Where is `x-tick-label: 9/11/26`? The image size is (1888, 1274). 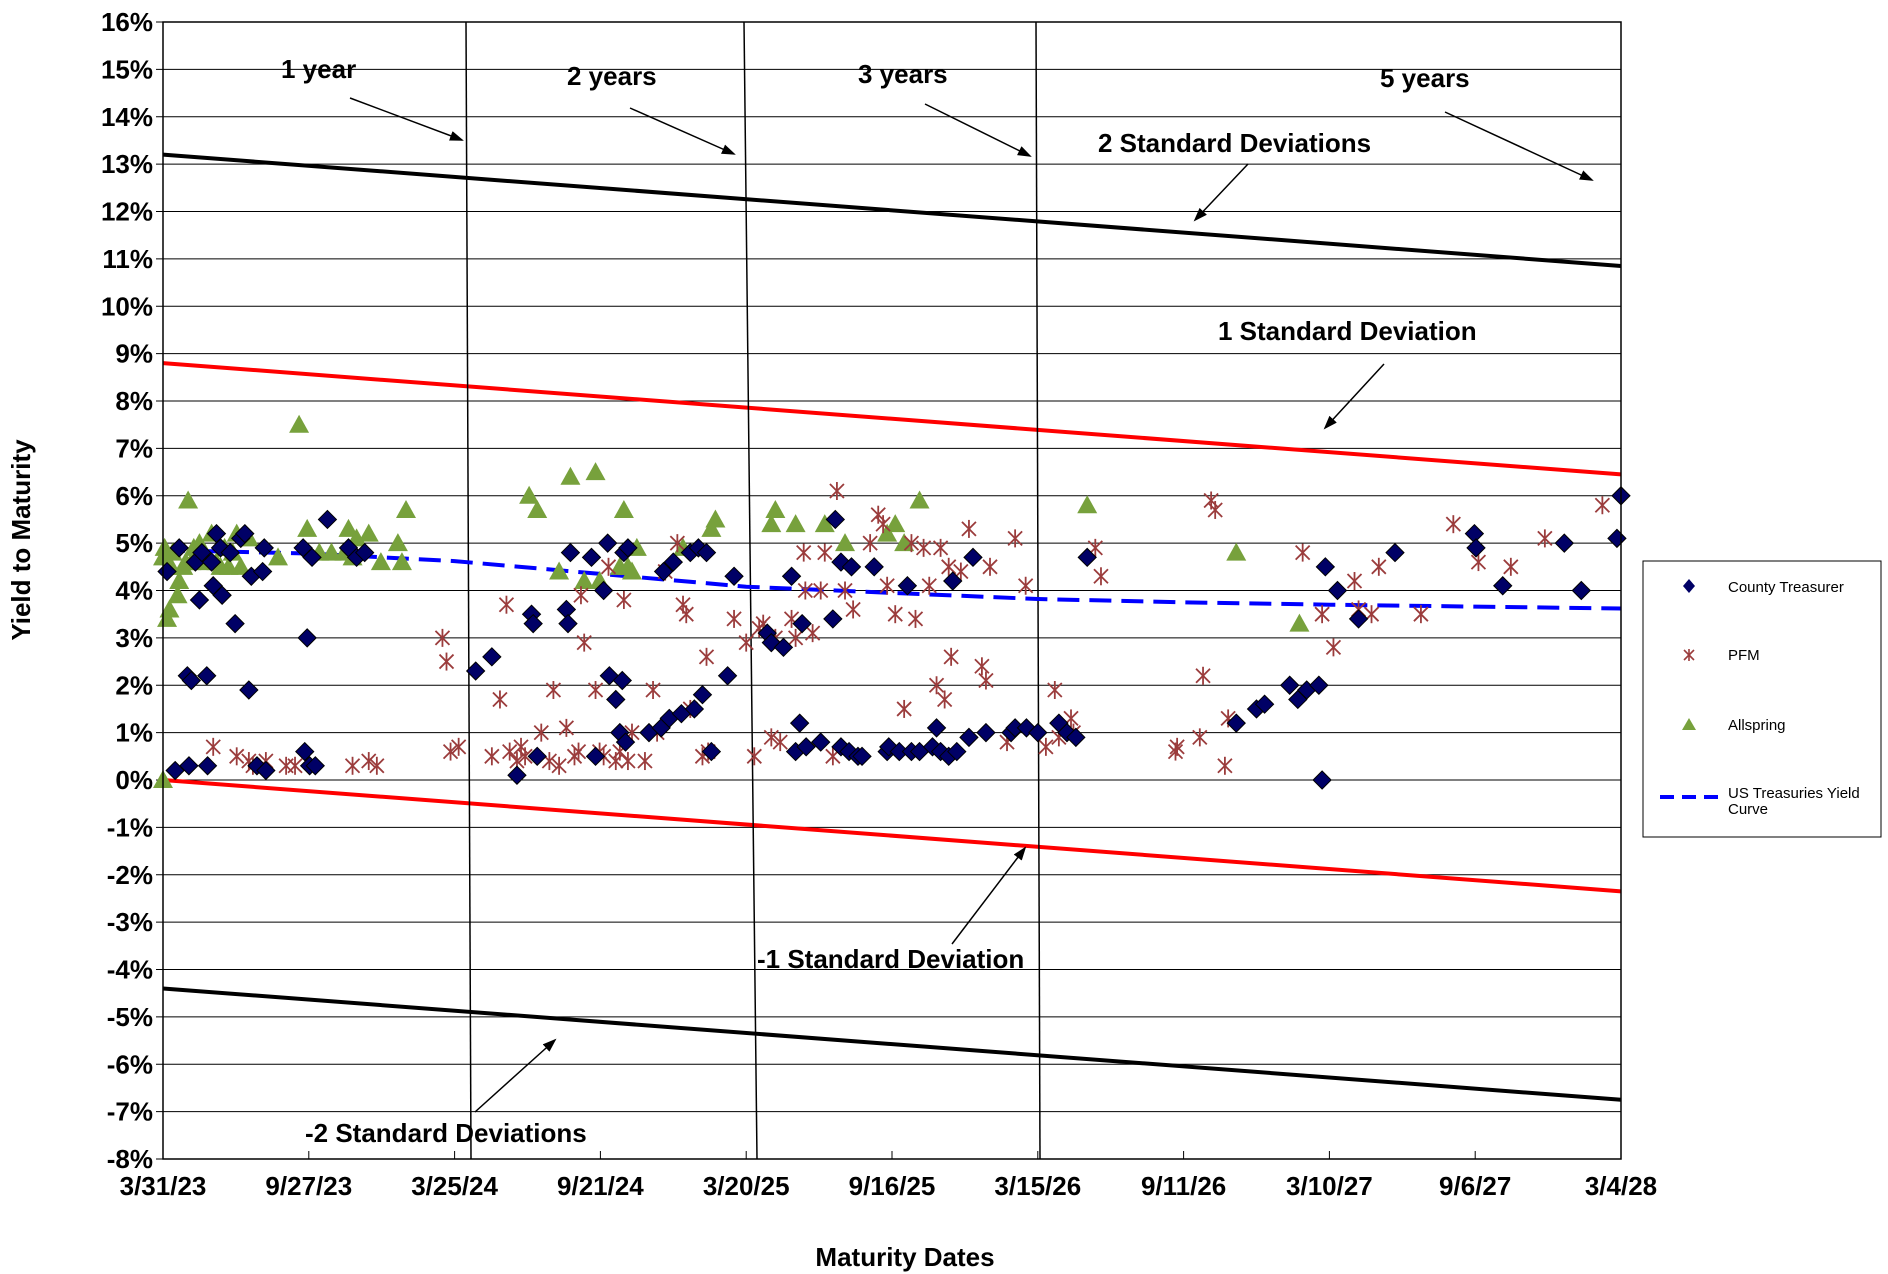
x-tick-label: 9/11/26 is located at coordinates (1183, 1186).